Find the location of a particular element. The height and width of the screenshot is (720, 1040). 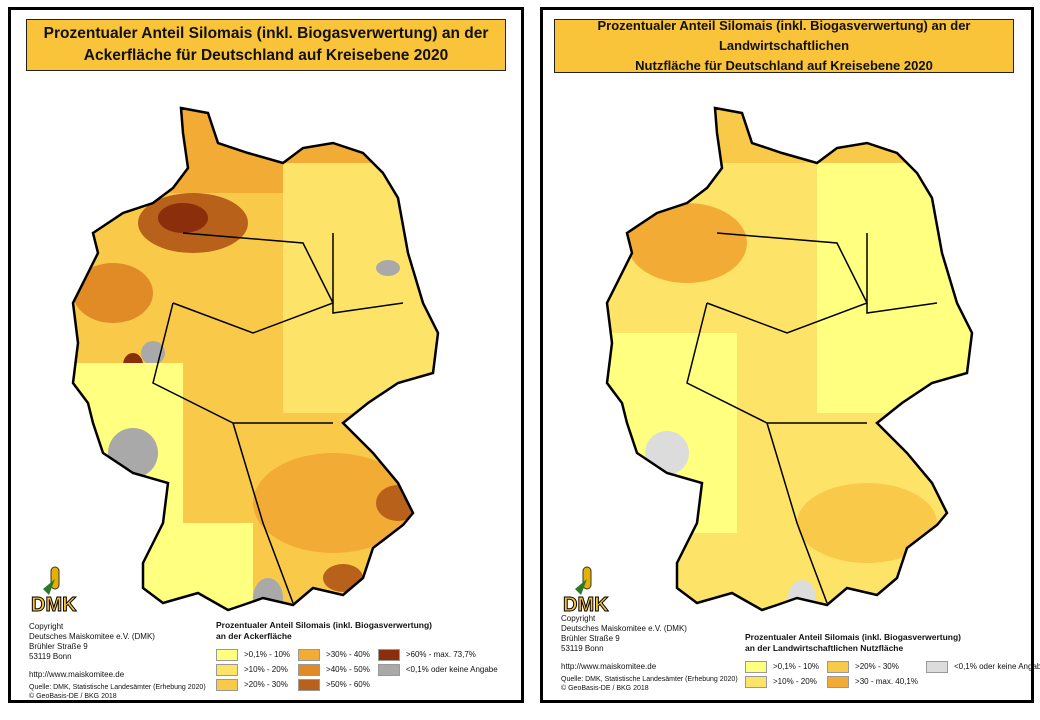

legend-item: >30% - 40% is located at coordinates (334, 654).